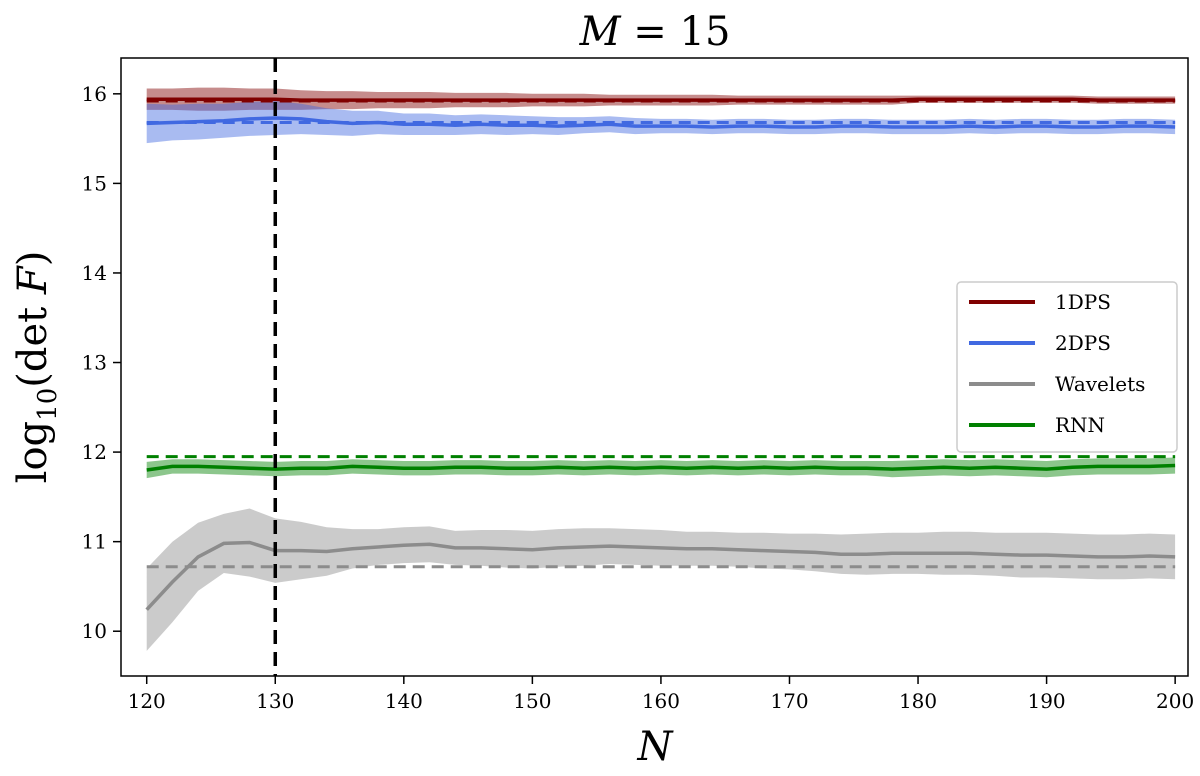 The image size is (1200, 776). I want to click on legend-label-rnn: RNN, so click(1080, 425).